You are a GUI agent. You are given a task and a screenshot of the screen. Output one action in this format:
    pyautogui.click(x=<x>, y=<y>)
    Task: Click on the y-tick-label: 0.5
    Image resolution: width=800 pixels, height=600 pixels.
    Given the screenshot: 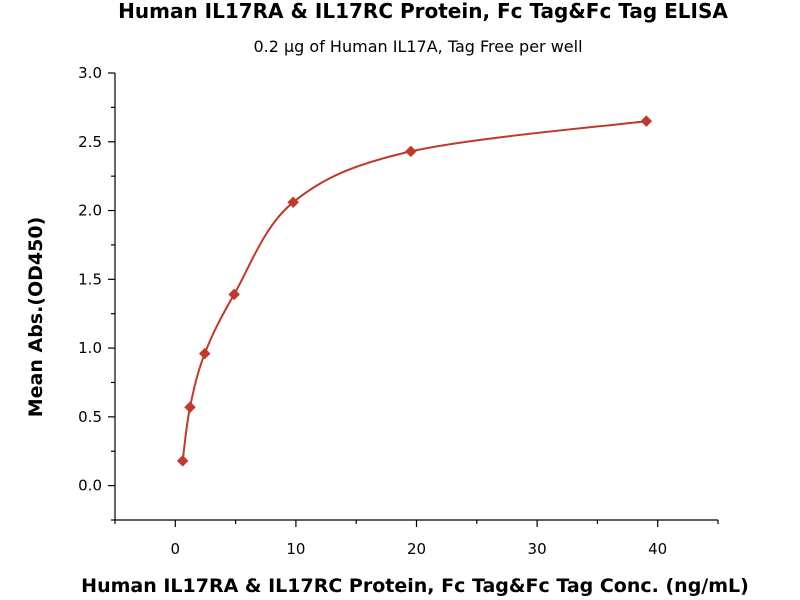 What is the action you would take?
    pyautogui.click(x=90, y=417)
    